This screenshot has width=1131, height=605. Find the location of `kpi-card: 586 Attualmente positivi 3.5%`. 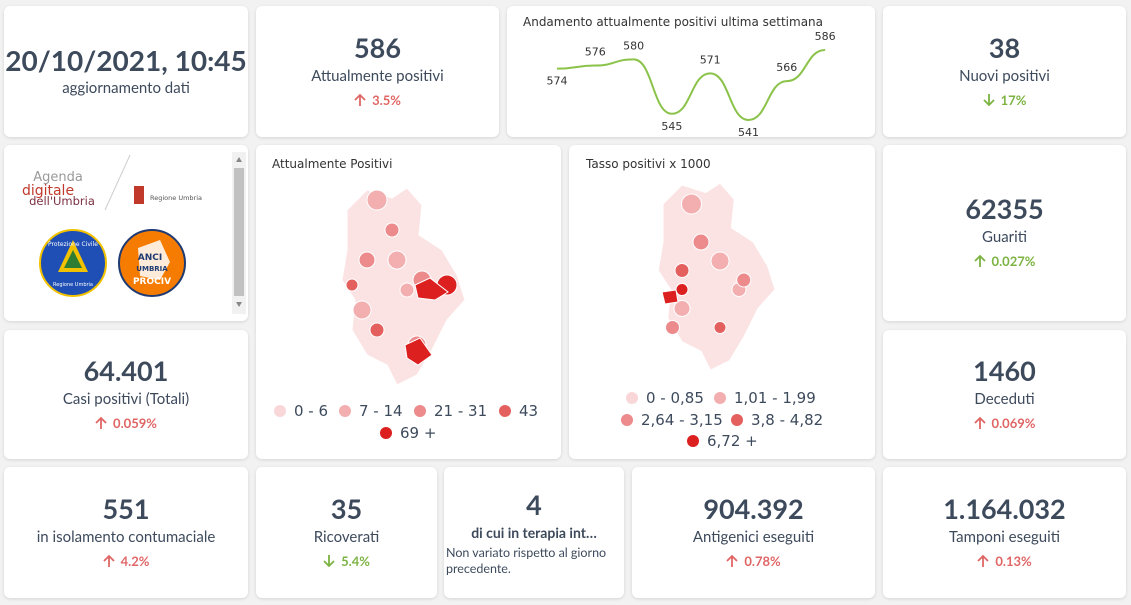

kpi-card: 586 Attualmente positivi 3.5% is located at coordinates (377, 71).